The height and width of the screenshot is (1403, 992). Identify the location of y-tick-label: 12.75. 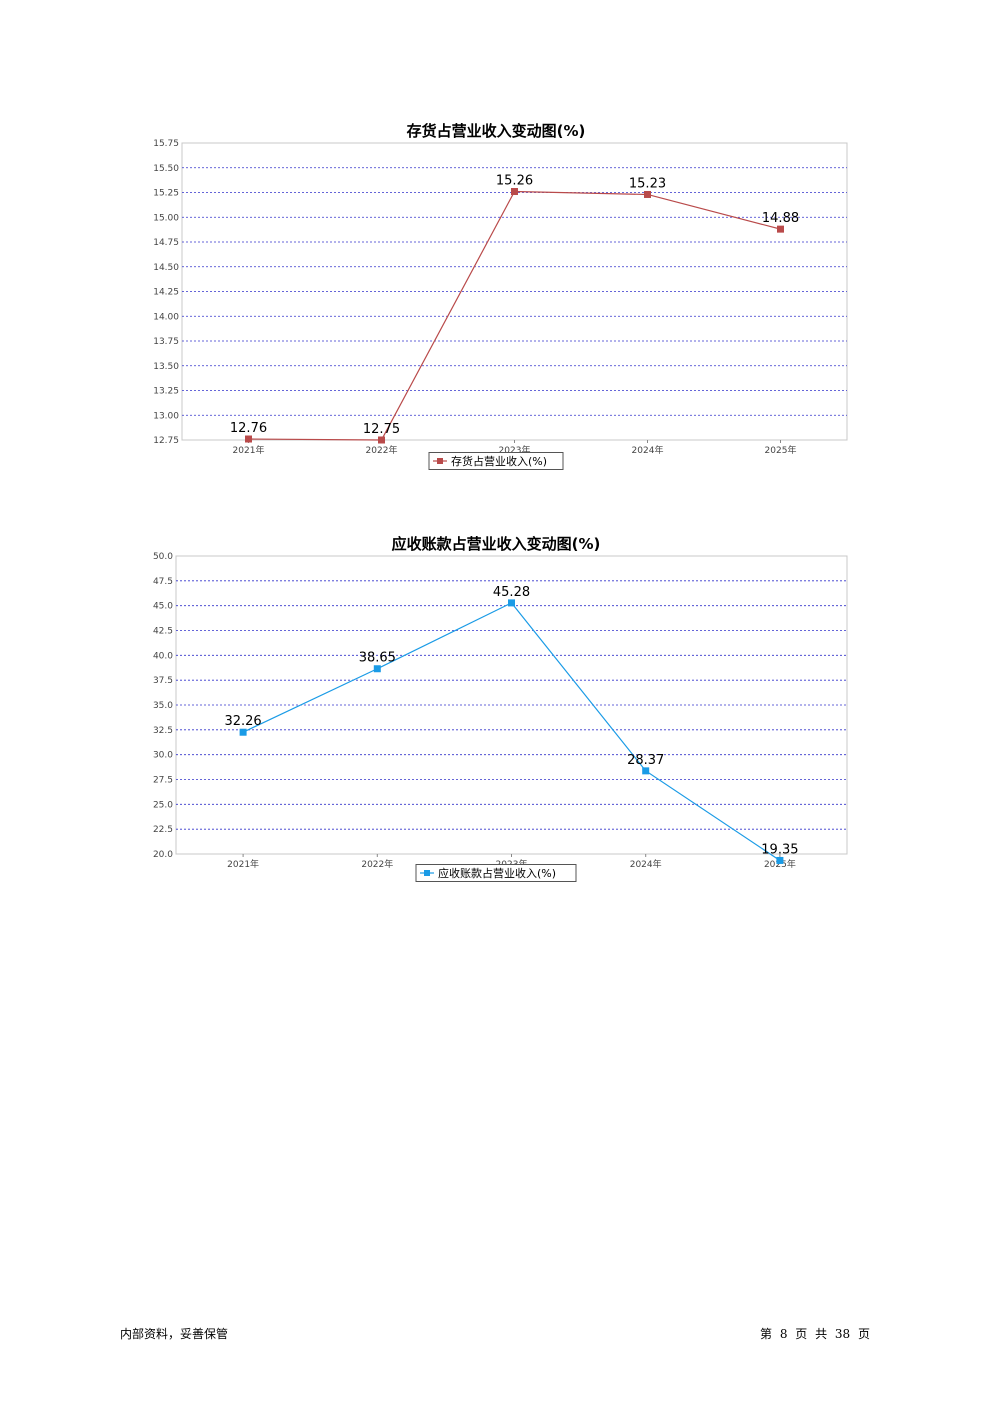
(166, 441).